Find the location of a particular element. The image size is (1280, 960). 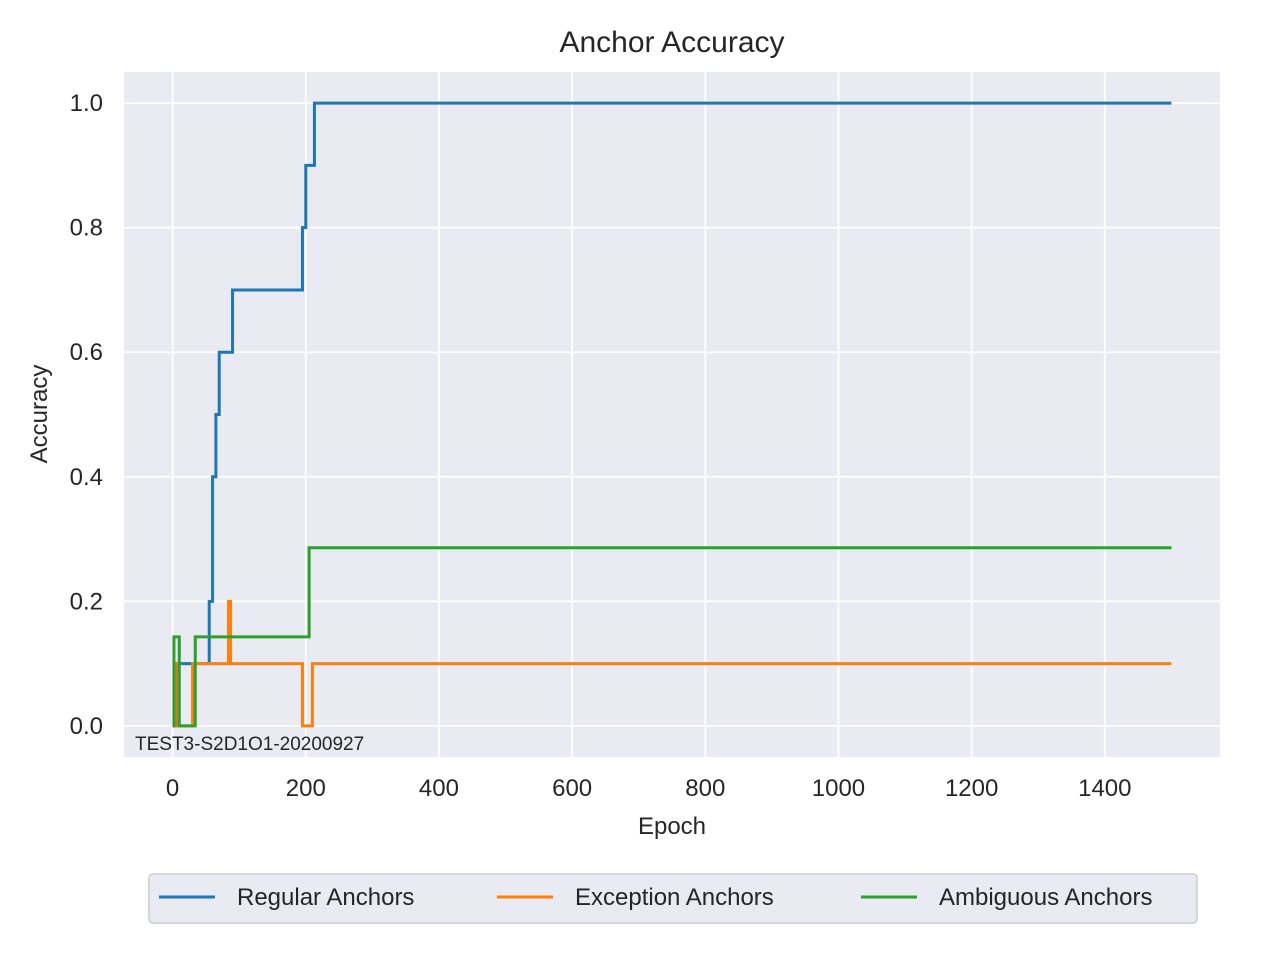

y-tick-label: 0.8 is located at coordinates (86, 228).